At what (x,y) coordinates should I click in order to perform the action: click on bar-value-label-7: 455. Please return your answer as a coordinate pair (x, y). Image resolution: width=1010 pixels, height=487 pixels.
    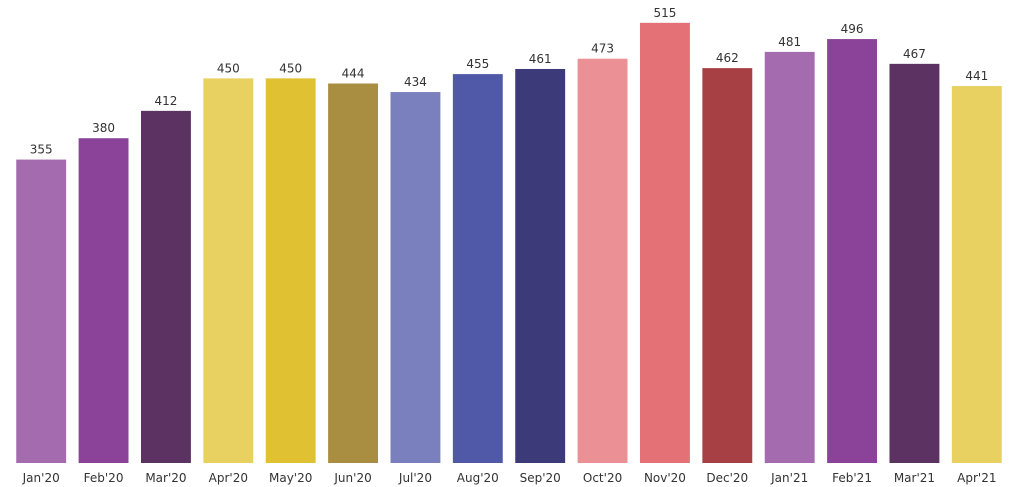
    Looking at the image, I should click on (477, 64).